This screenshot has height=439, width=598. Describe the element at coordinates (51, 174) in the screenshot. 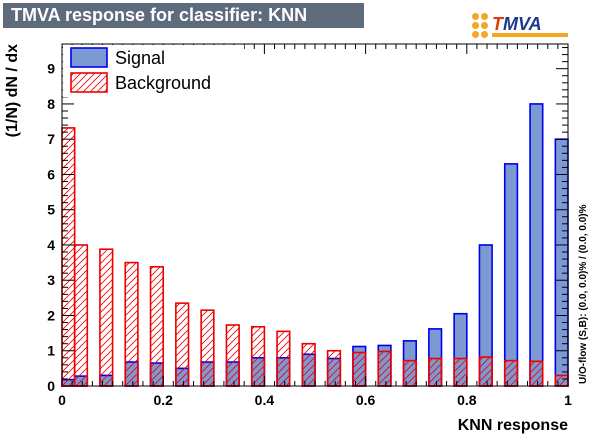

I see `y-tick-label: 6` at that location.